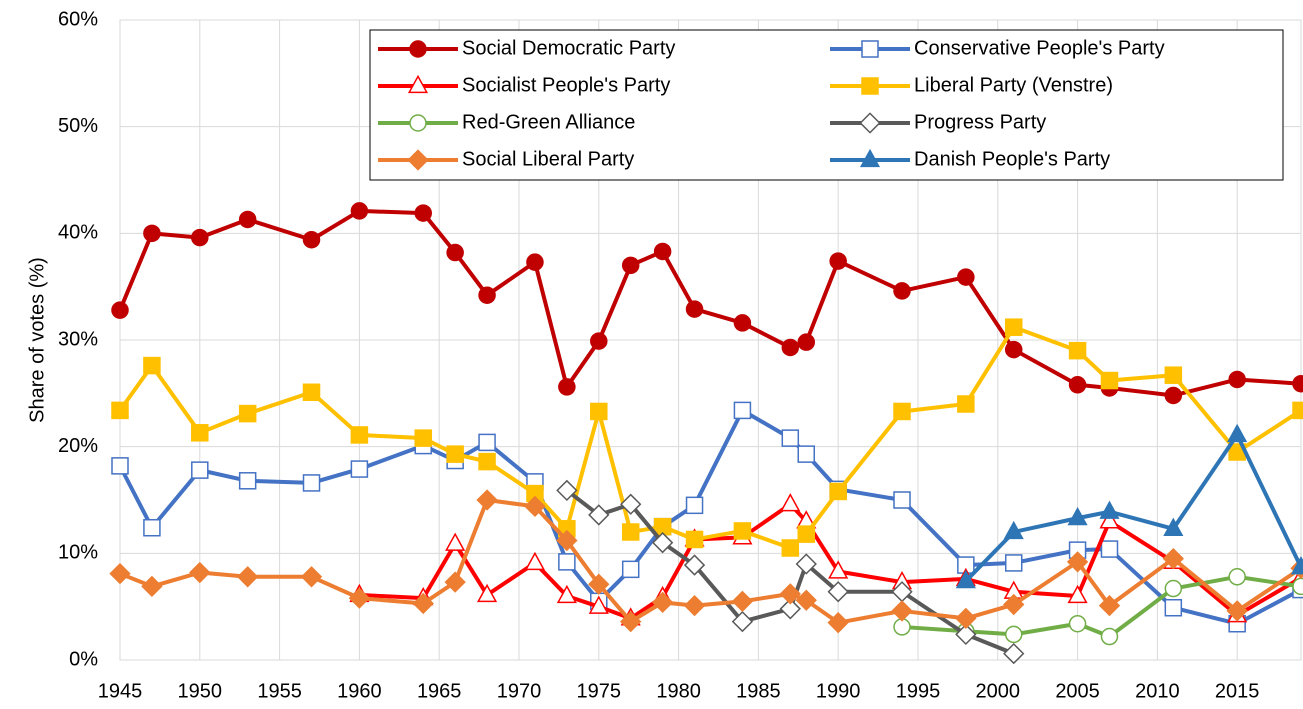 The height and width of the screenshot is (709, 1303). Describe the element at coordinates (826, 559) in the screenshot. I see `series` at that location.